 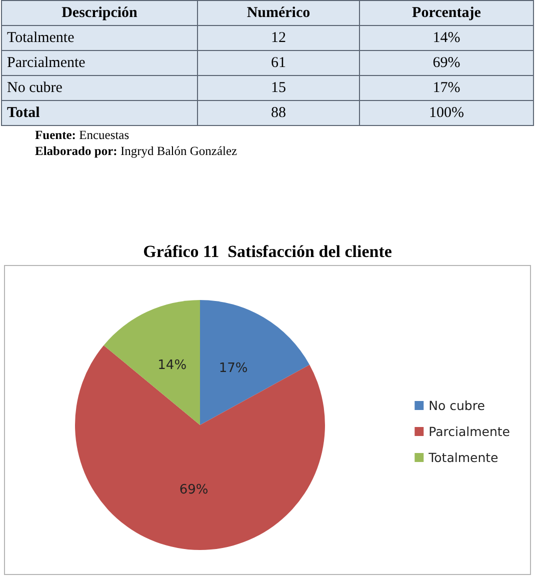 I want to click on text: Elaborado por: Ingryd Balón González, so click(x=136, y=151).